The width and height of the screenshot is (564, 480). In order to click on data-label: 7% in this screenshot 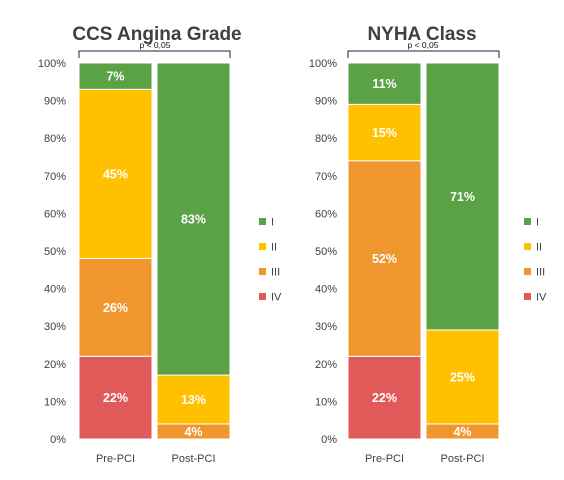, I will do `click(115, 77)`.